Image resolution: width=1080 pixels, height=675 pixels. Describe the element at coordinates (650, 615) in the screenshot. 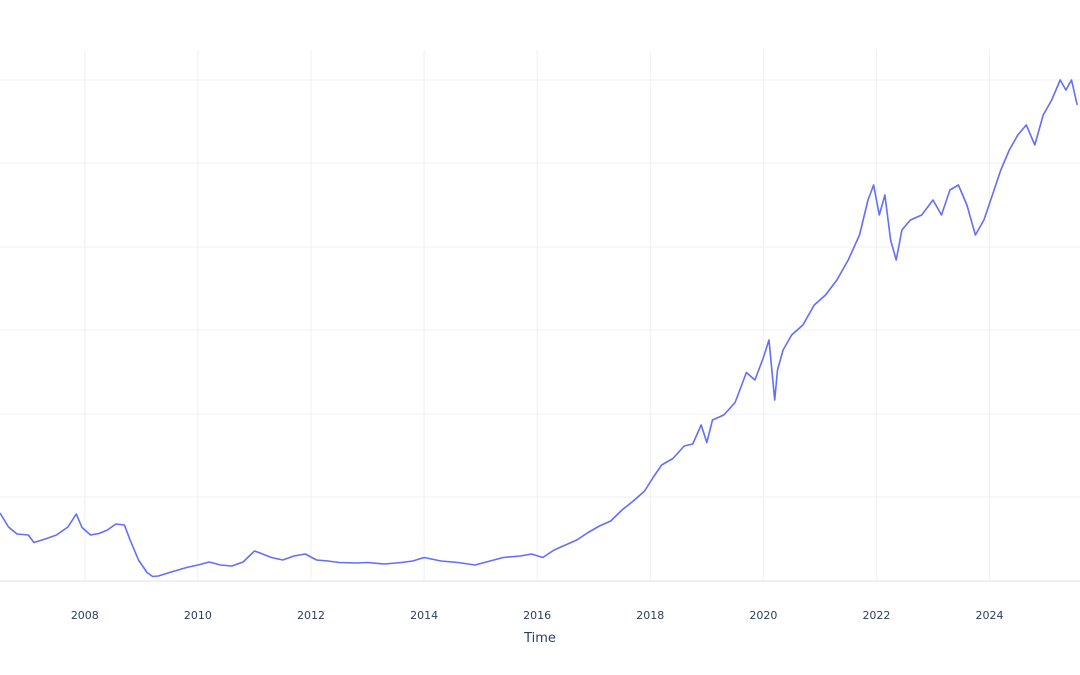

I see `x-tick-label: 2018` at that location.